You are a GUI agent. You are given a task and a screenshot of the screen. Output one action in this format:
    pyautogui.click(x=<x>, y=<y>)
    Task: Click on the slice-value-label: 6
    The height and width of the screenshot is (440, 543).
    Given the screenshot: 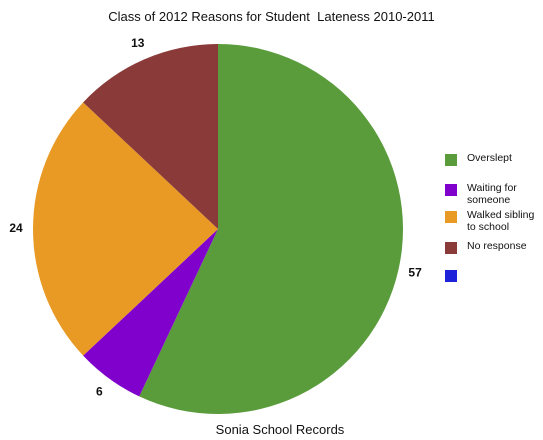 What is the action you would take?
    pyautogui.click(x=99, y=392)
    